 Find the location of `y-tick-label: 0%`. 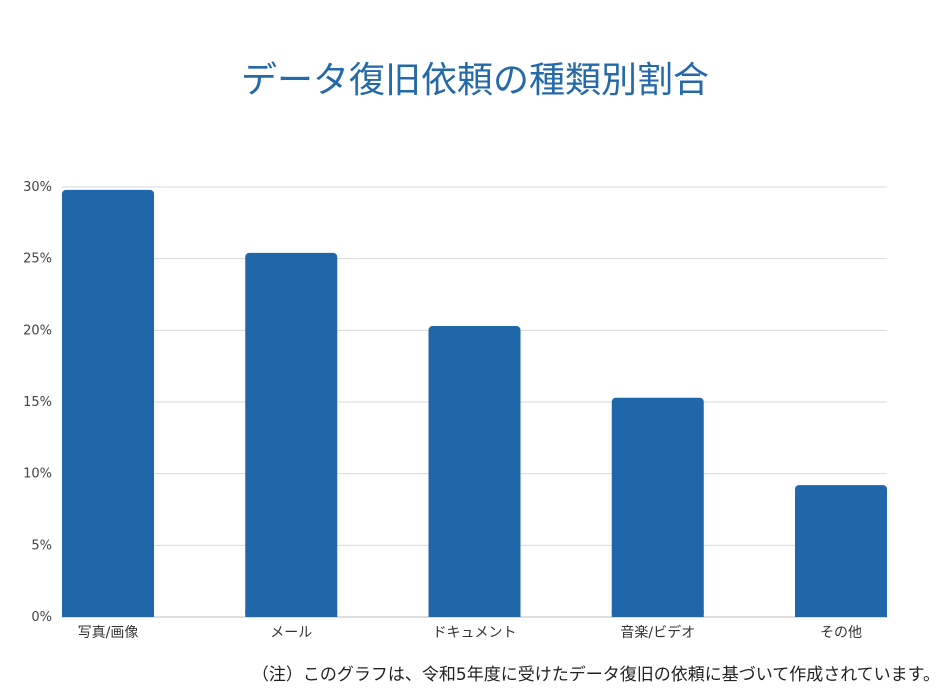

y-tick-label: 0% is located at coordinates (41, 617).